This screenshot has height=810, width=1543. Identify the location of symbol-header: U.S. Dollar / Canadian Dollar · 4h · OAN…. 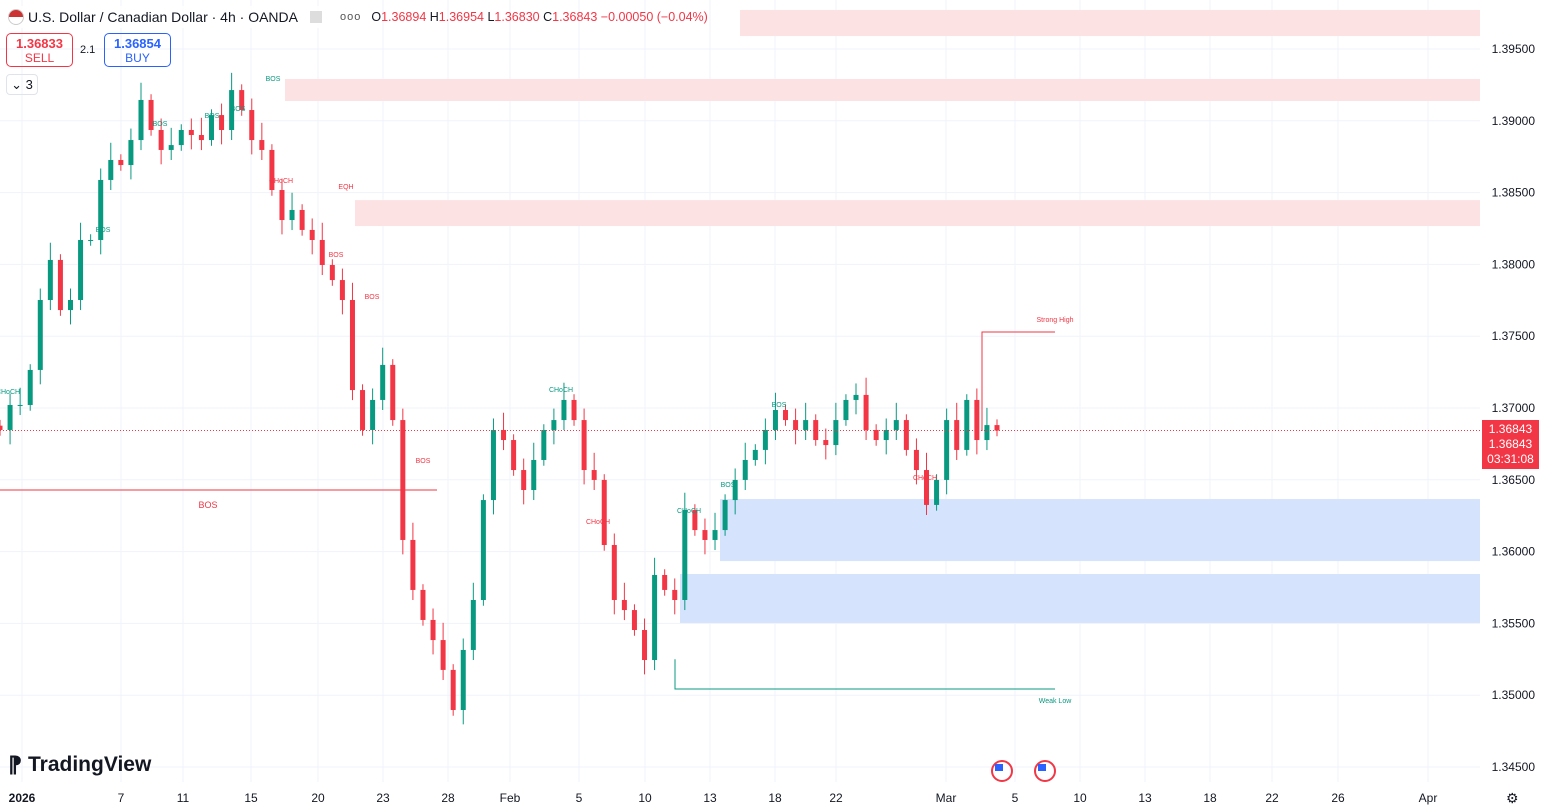
(185, 17).